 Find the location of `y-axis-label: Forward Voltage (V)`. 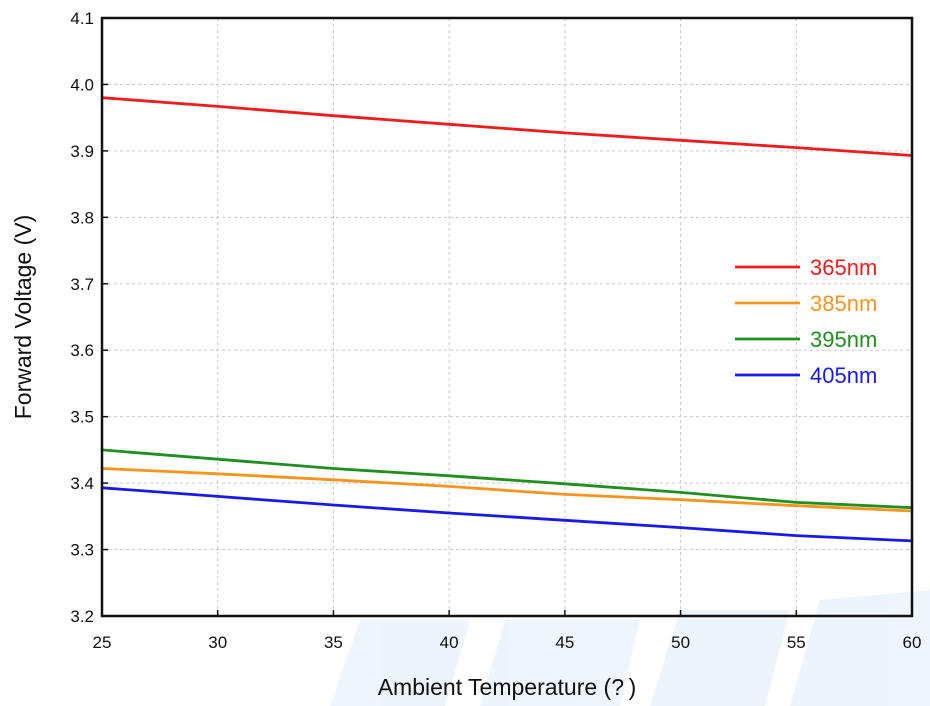

y-axis-label: Forward Voltage (V) is located at coordinates (23, 317).